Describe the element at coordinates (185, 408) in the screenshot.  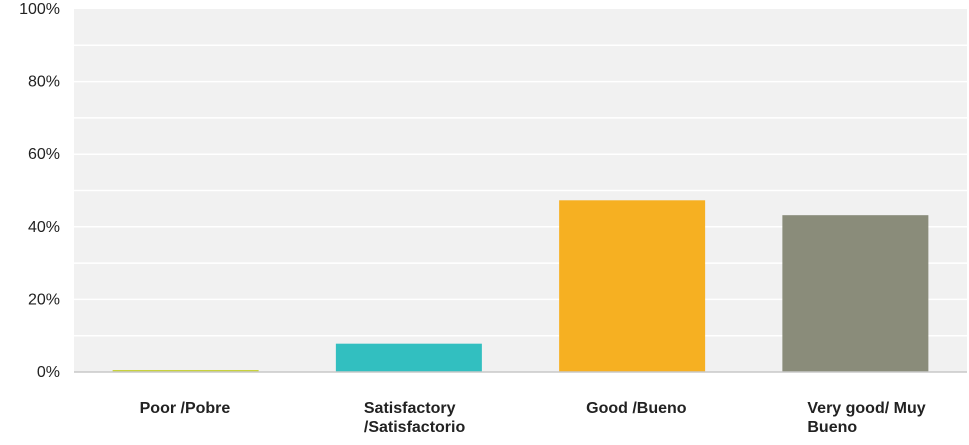
I see `x-tick-label: Poor /Pobre` at that location.